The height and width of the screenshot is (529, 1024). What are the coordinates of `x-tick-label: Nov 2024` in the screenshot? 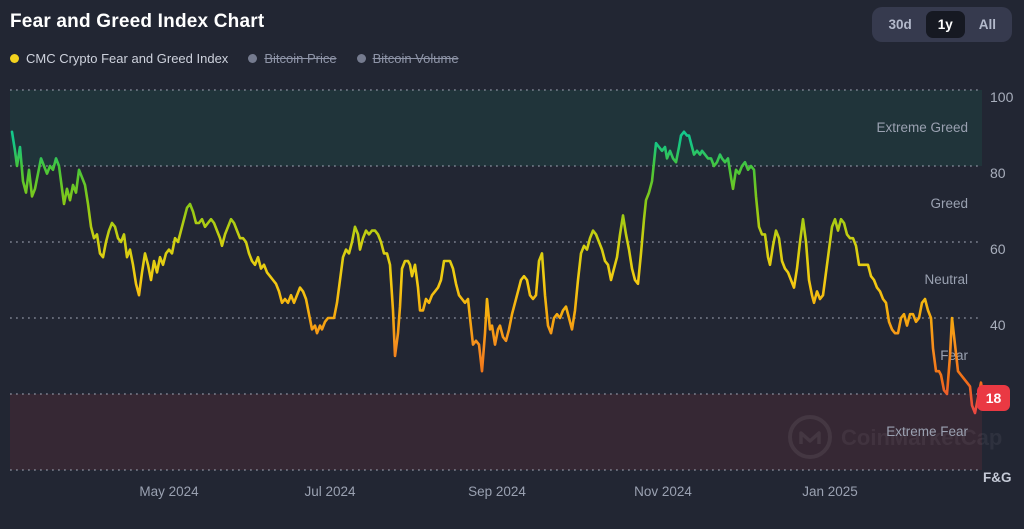 It's located at (663, 491).